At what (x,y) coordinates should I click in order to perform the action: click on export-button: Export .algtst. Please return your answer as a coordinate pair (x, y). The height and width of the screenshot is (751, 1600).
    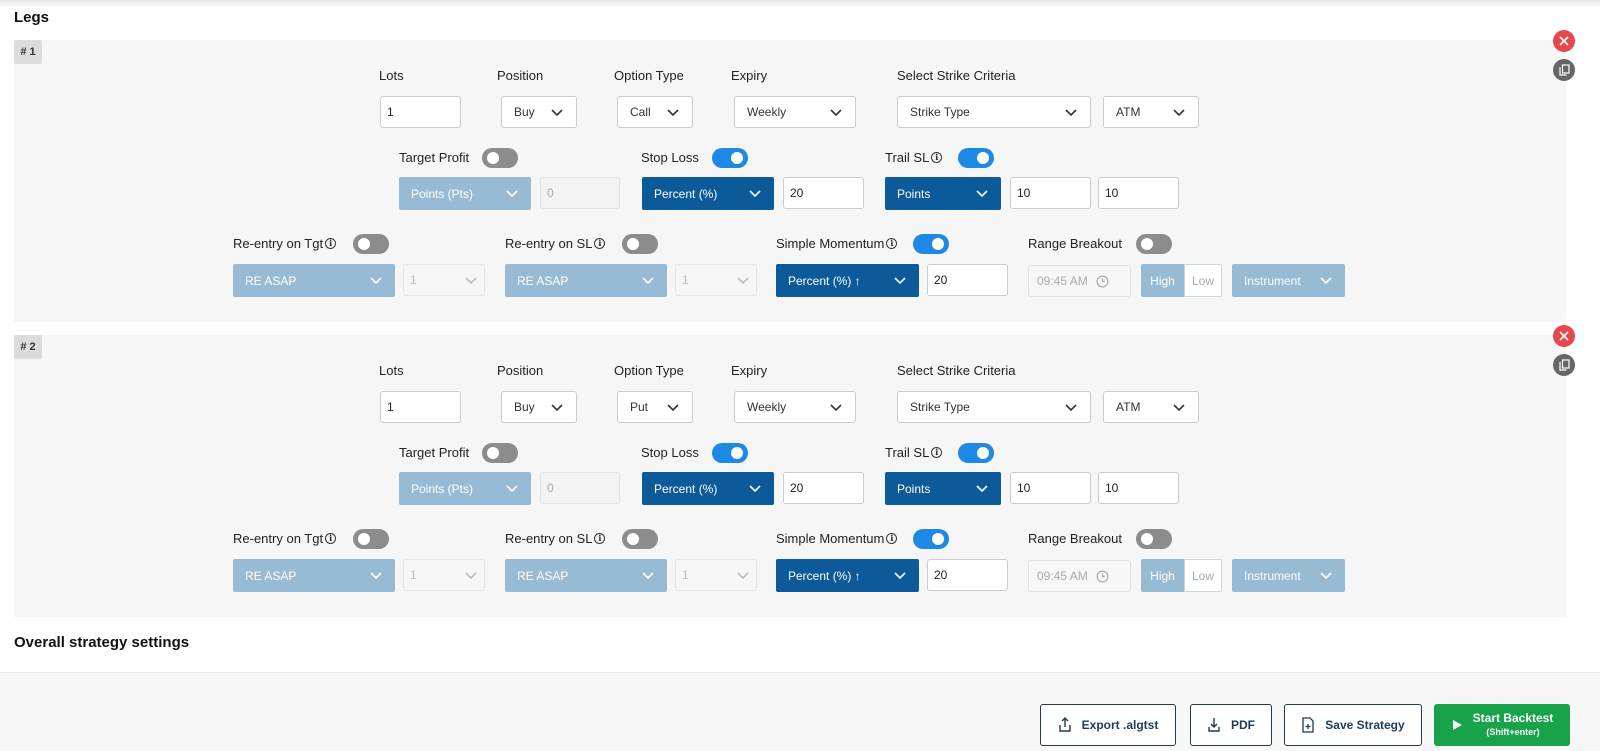
    Looking at the image, I should click on (1108, 725).